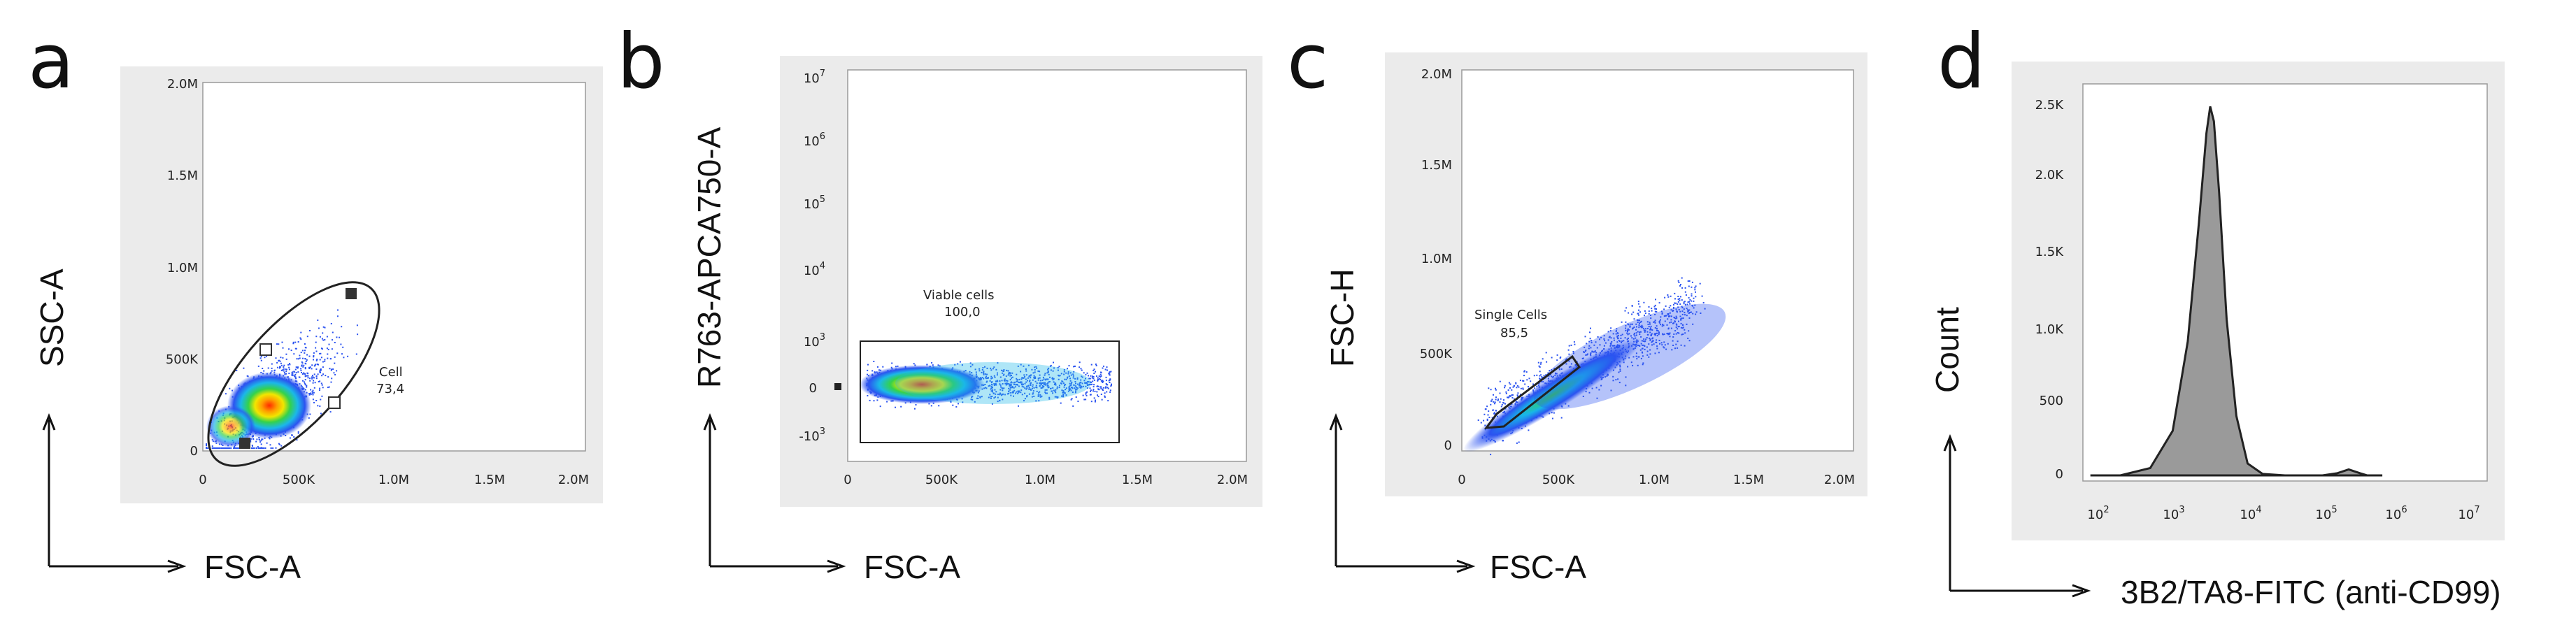 This screenshot has width=2576, height=632. Describe the element at coordinates (2236, 291) in the screenshot. I see `panel-d-histogram-area` at that location.